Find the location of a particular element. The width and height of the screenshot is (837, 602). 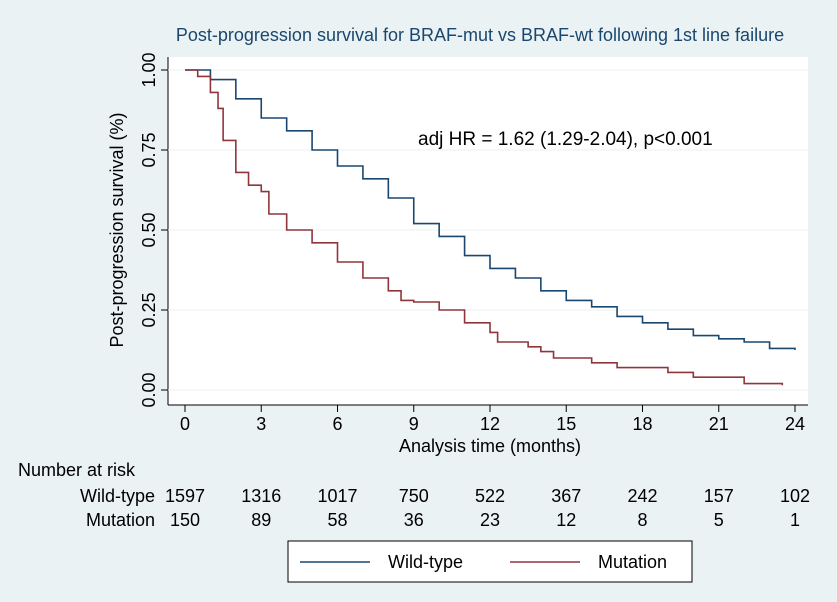

risk-value: 1316 is located at coordinates (261, 496).